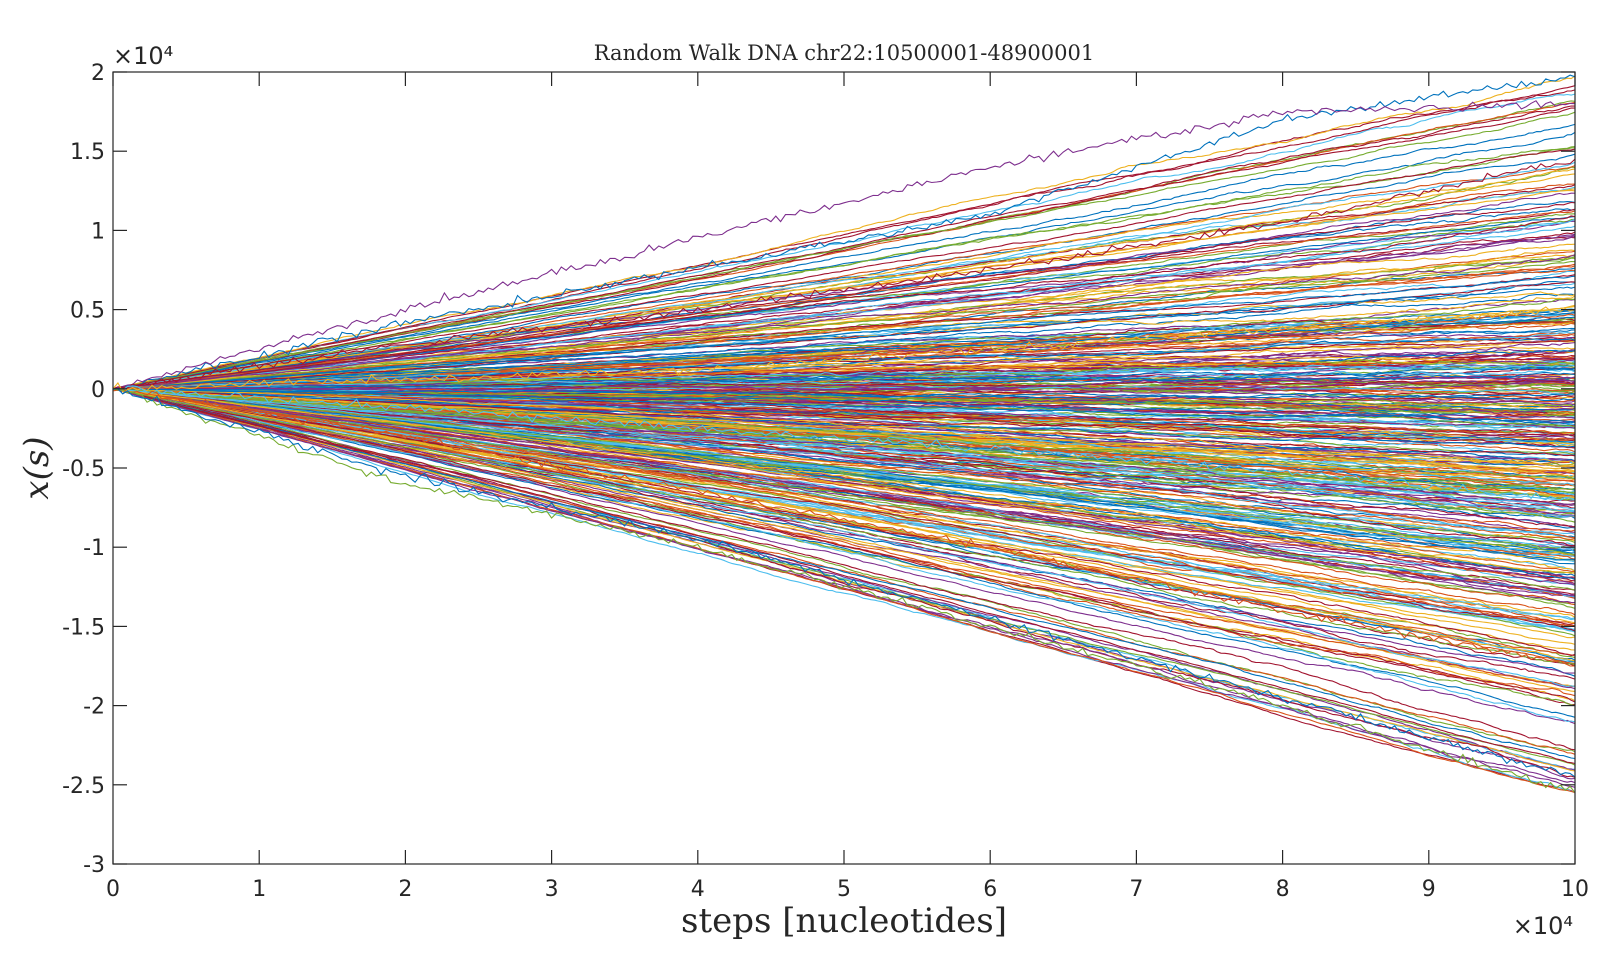  Describe the element at coordinates (83, 469) in the screenshot. I see `y-tick-label: -0.5` at that location.